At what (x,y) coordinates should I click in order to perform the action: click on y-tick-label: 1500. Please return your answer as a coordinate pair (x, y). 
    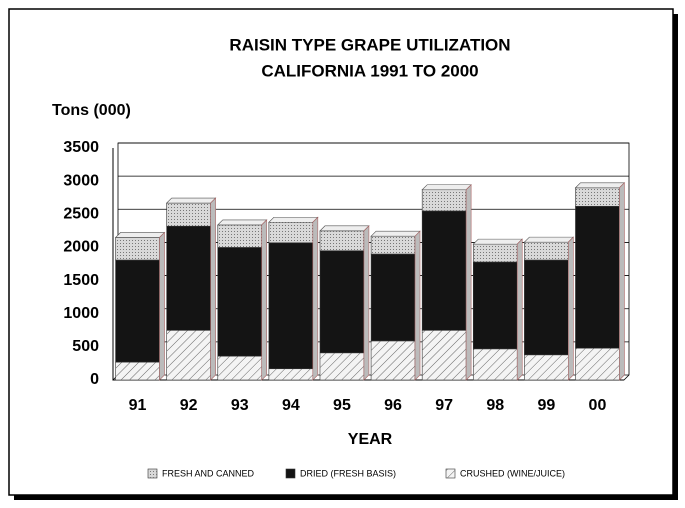
    Looking at the image, I should click on (81, 280).